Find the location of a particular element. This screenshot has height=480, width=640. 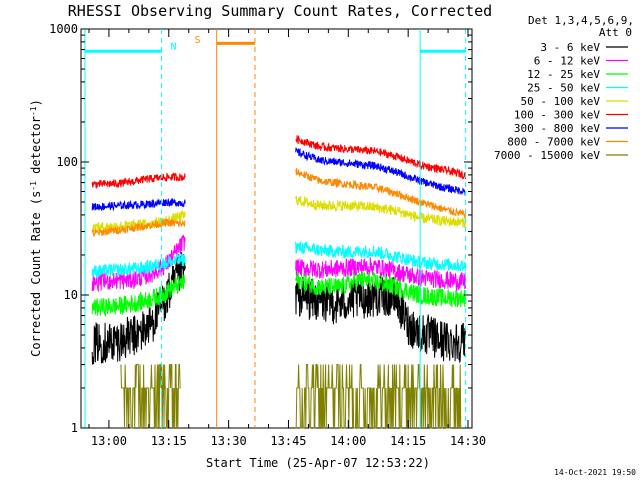

series-7000-15000-kev is located at coordinates (291, 396).